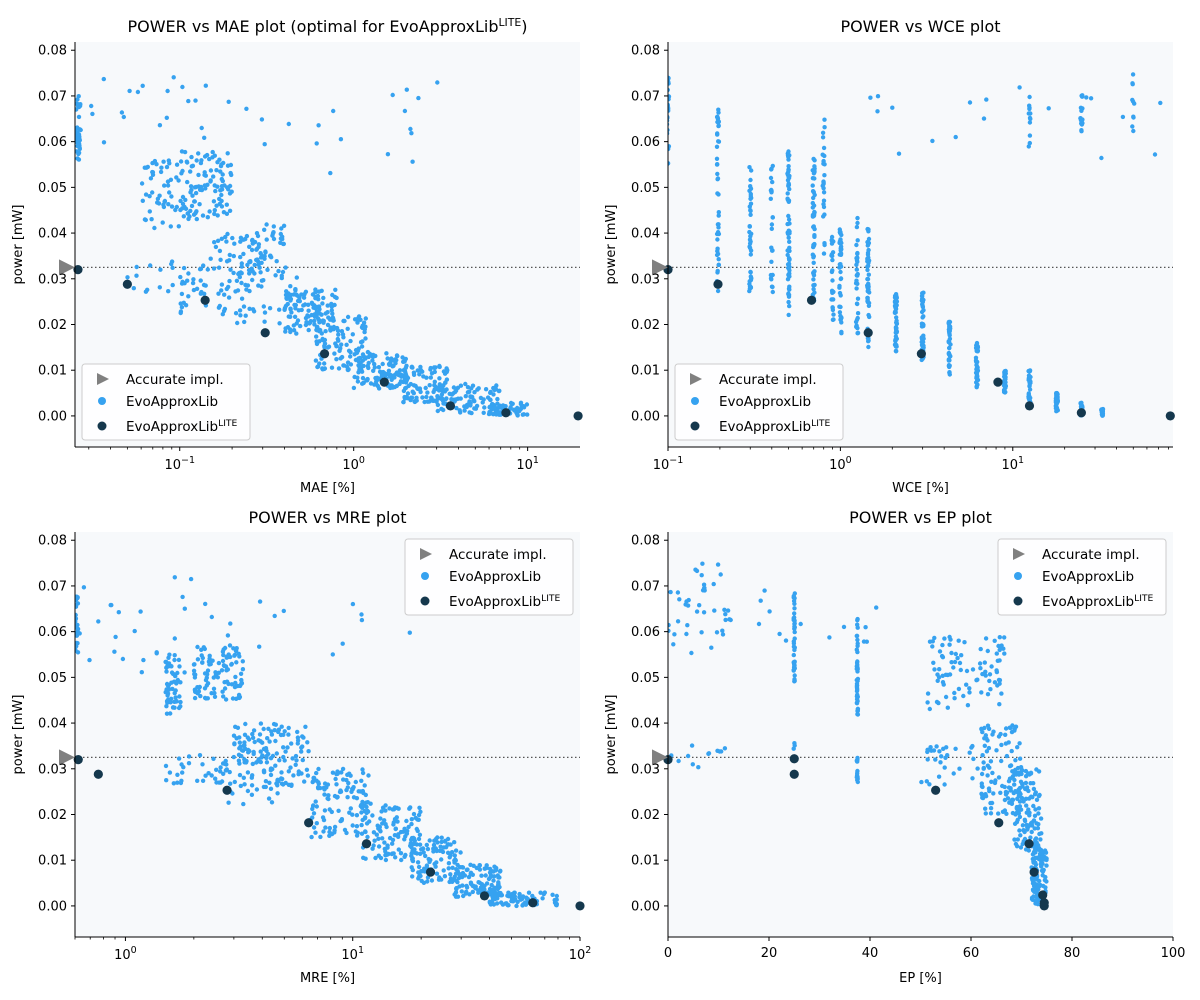 The image size is (1200, 1000). Describe the element at coordinates (645, 279) in the screenshot. I see `y-tick-label: 0.03` at that location.